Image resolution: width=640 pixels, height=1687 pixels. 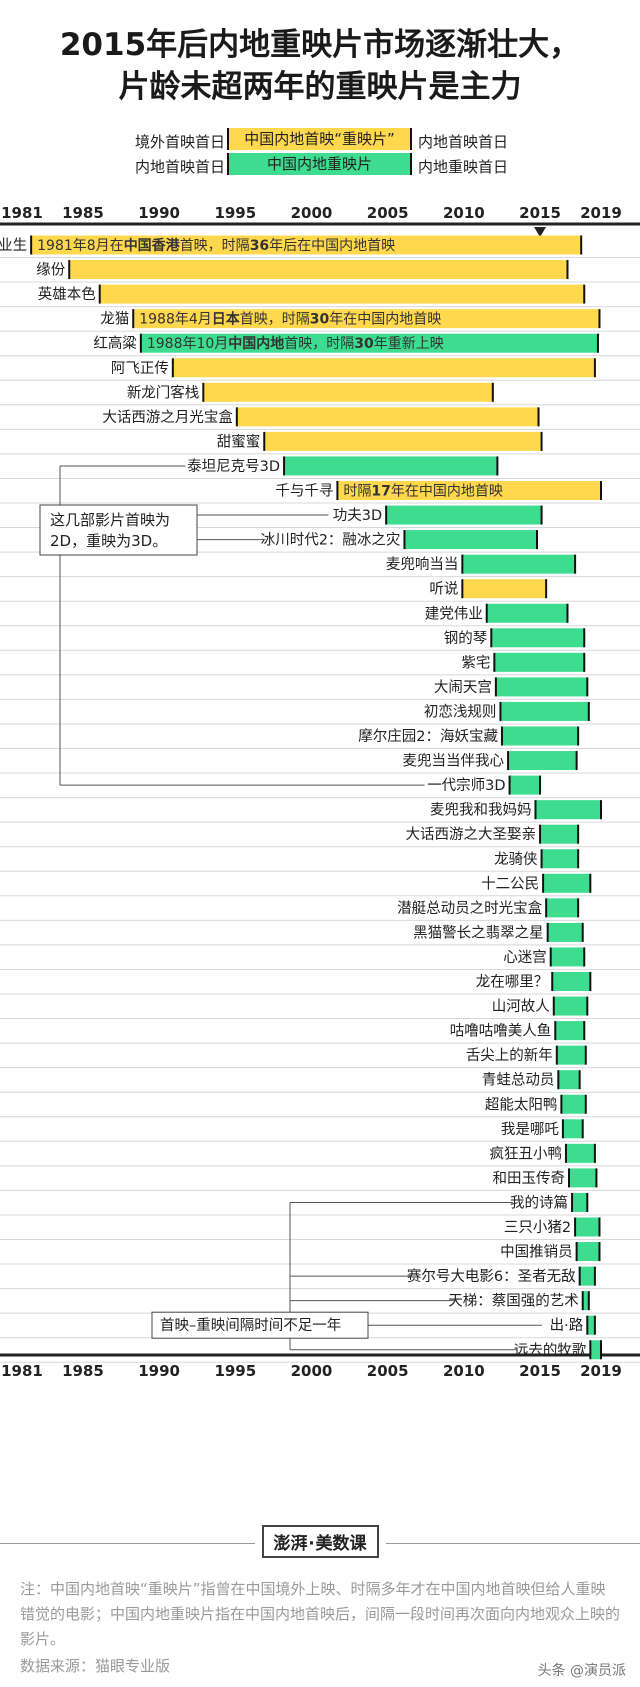 What do you see at coordinates (159, 213) in the screenshot?
I see `axis-tick-top-1990: 1990` at bounding box center [159, 213].